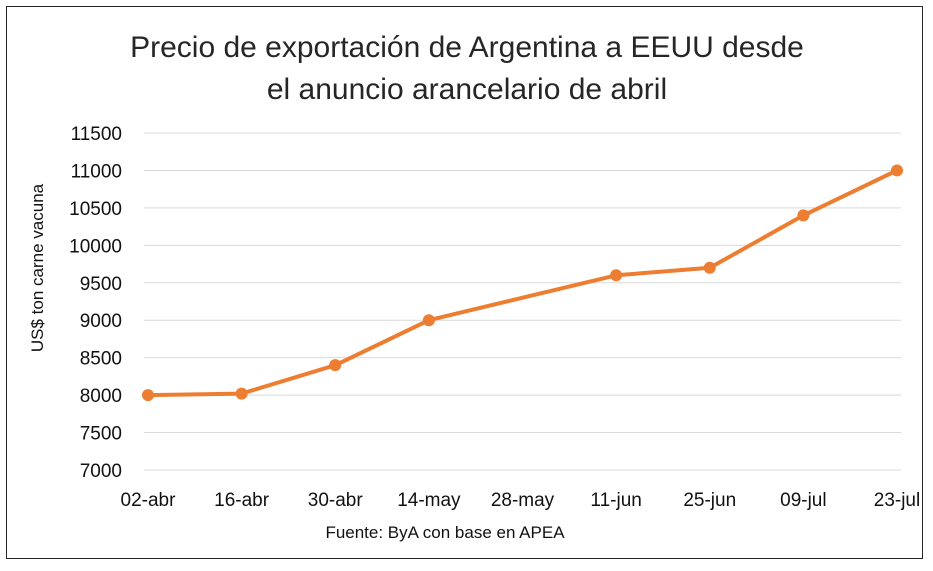 The image size is (933, 571). What do you see at coordinates (101, 284) in the screenshot?
I see `y-tick-label: 9500` at bounding box center [101, 284].